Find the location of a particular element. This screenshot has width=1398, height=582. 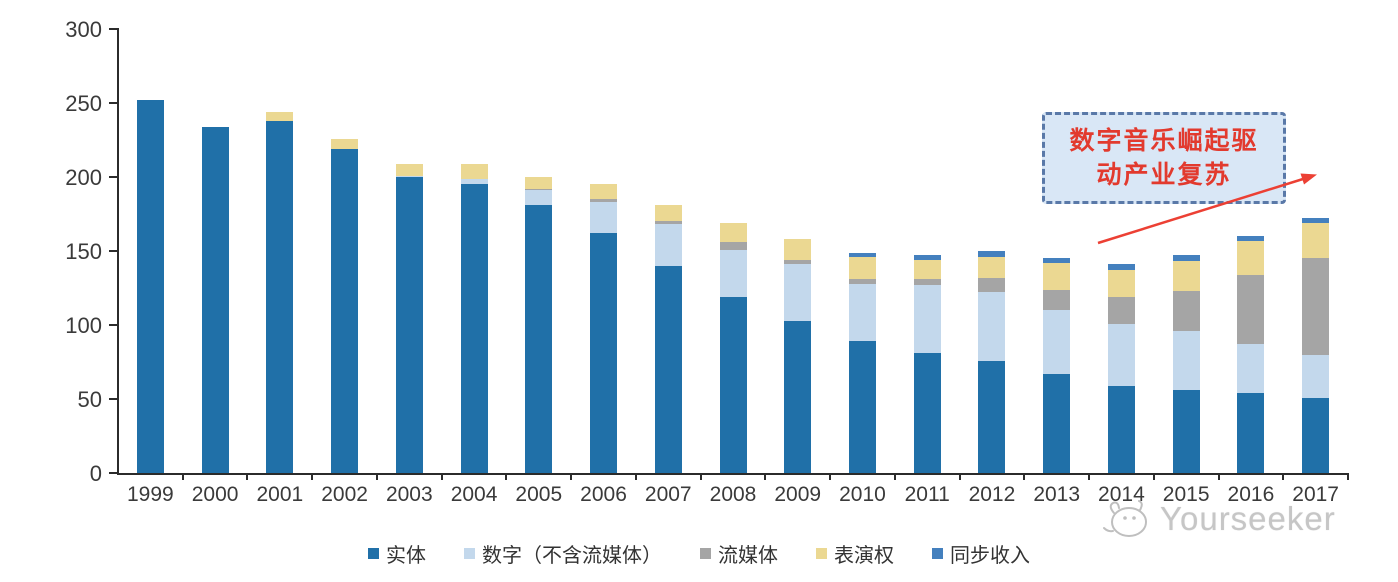

x-axis-label-2008: 2008 is located at coordinates (733, 494).